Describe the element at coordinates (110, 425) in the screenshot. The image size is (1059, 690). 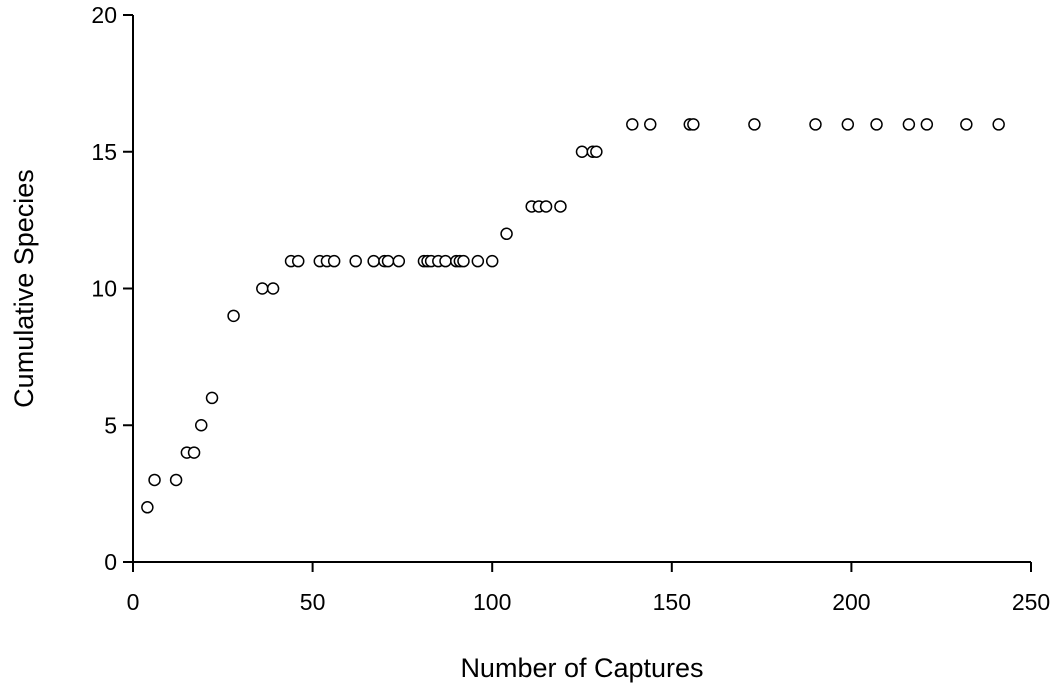
I see `y-tick-label: 5` at that location.